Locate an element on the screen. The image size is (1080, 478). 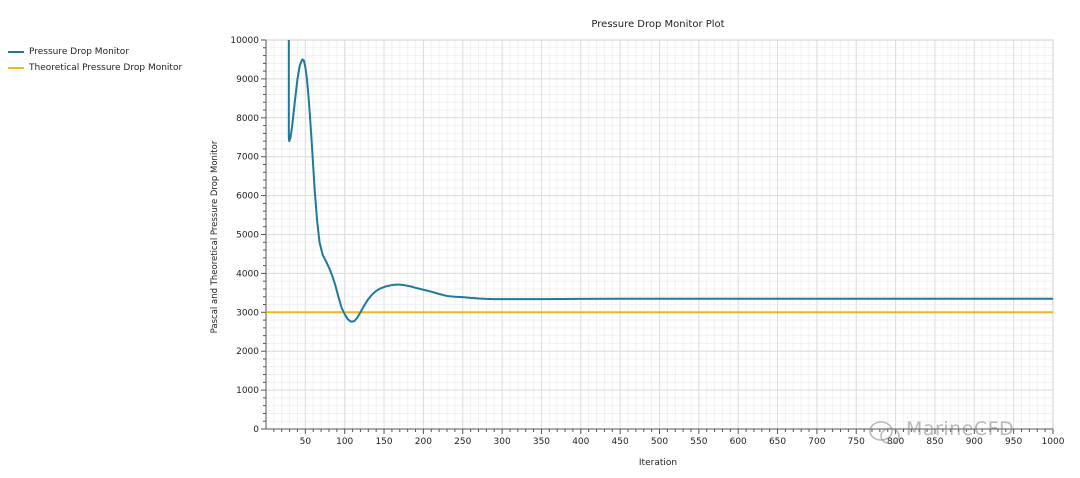
legend-swatch-pressure-drop is located at coordinates (16, 52).